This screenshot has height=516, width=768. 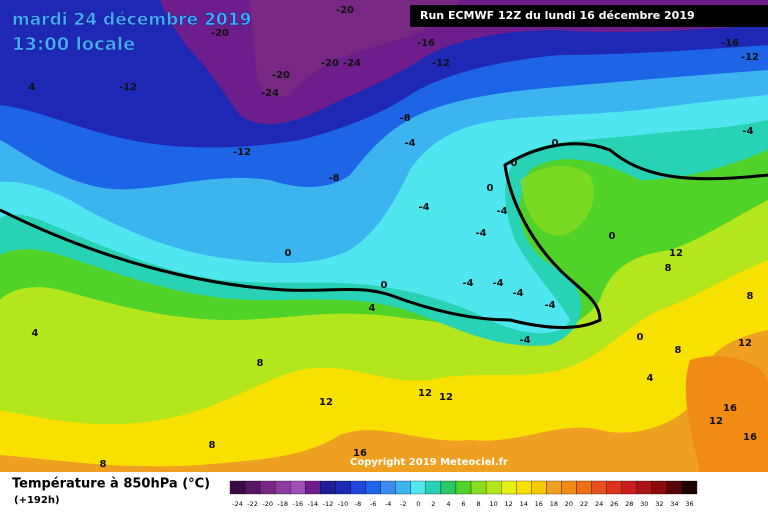 What do you see at coordinates (539, 504) in the screenshot?
I see `colorbar-label: 16` at bounding box center [539, 504].